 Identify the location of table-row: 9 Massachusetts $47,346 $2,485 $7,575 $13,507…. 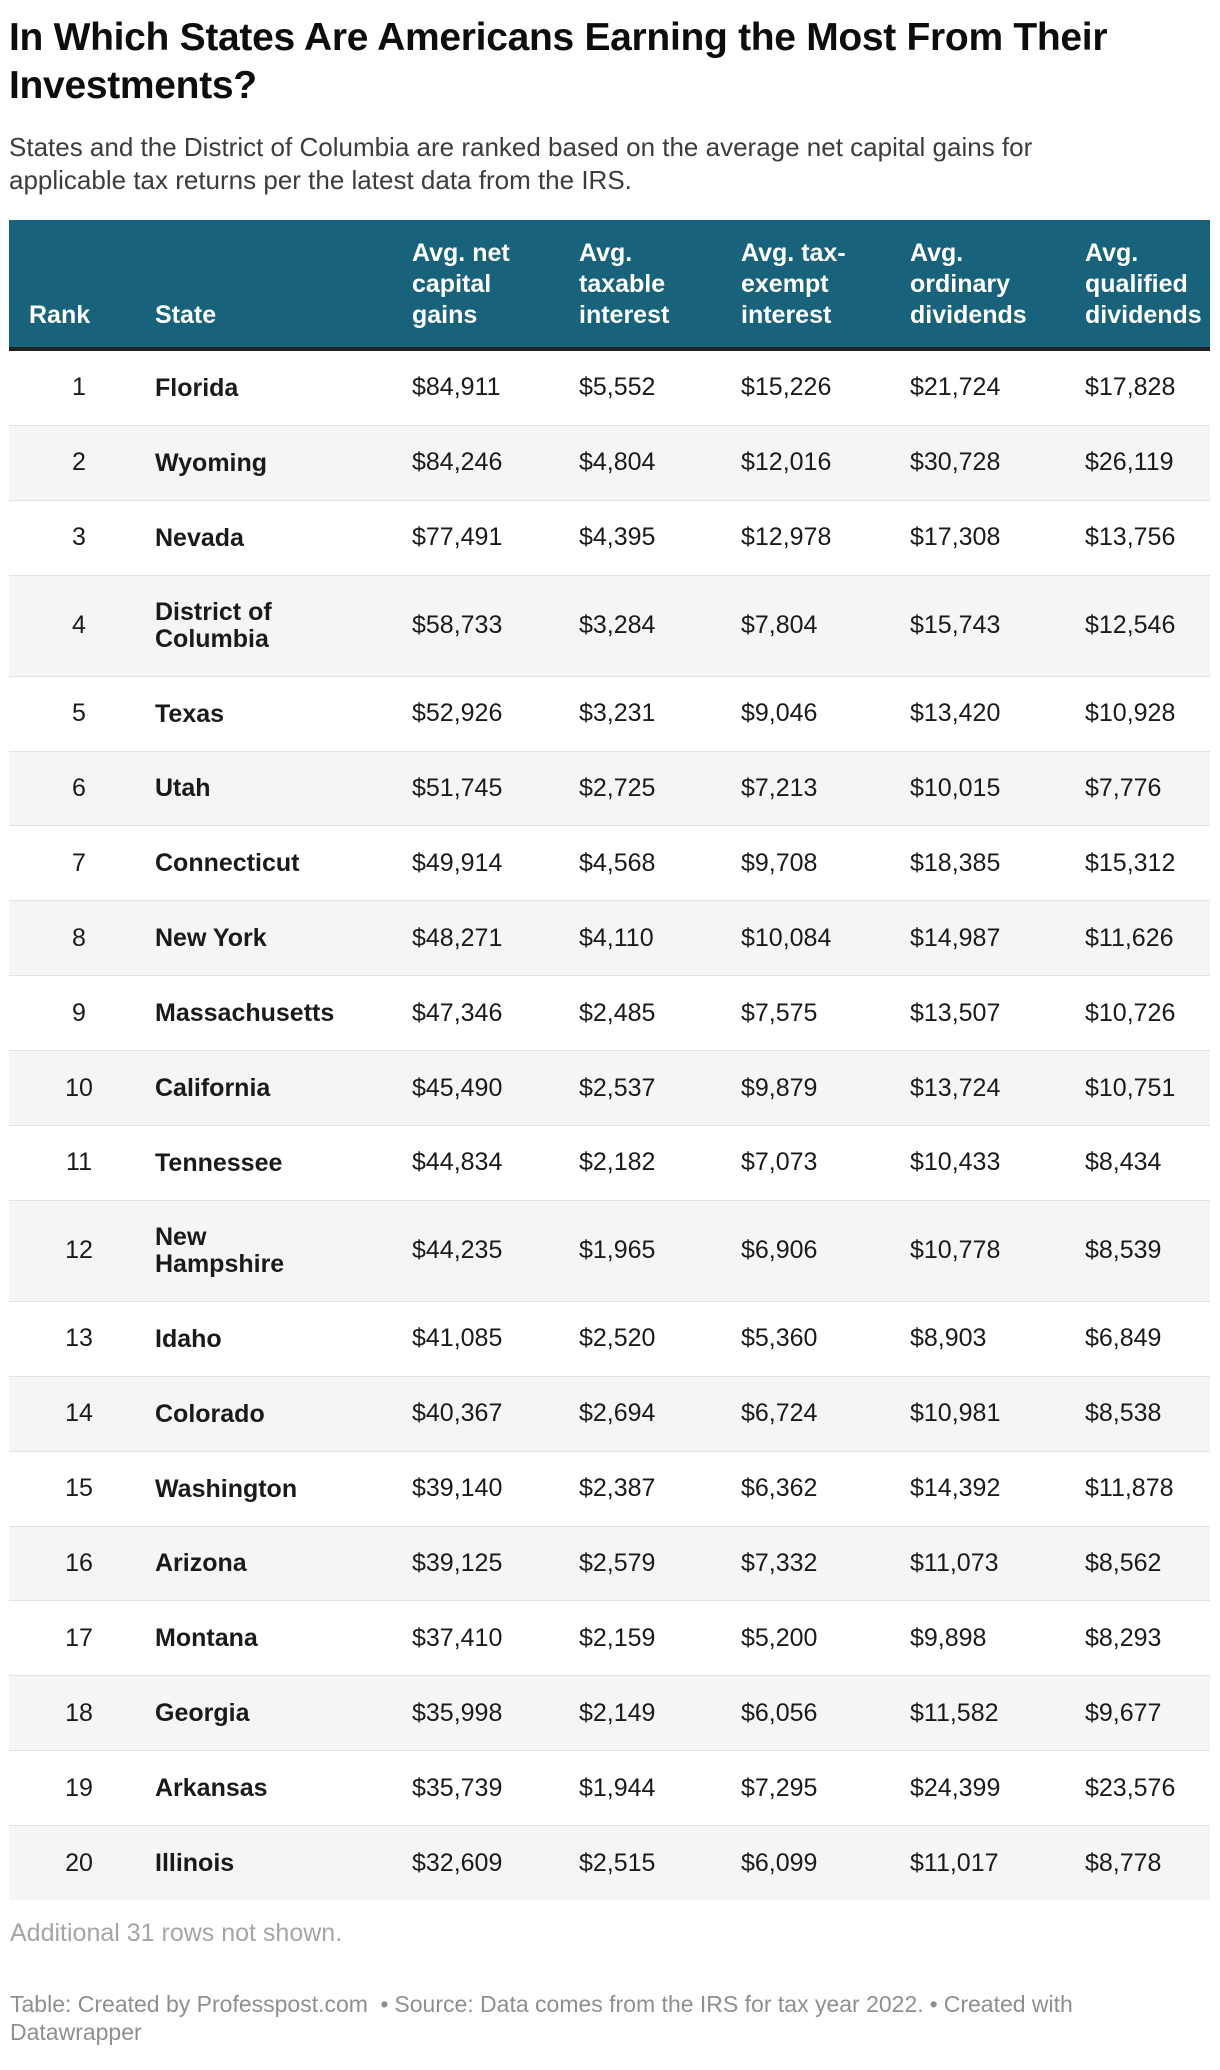
(609, 1013).